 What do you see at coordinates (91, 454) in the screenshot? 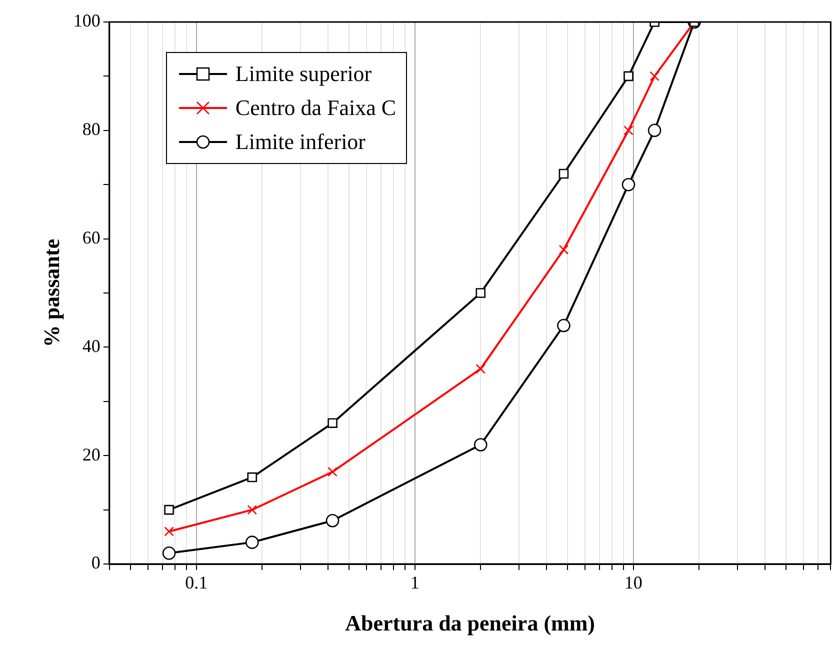
I see `y-tick-label: 20` at bounding box center [91, 454].